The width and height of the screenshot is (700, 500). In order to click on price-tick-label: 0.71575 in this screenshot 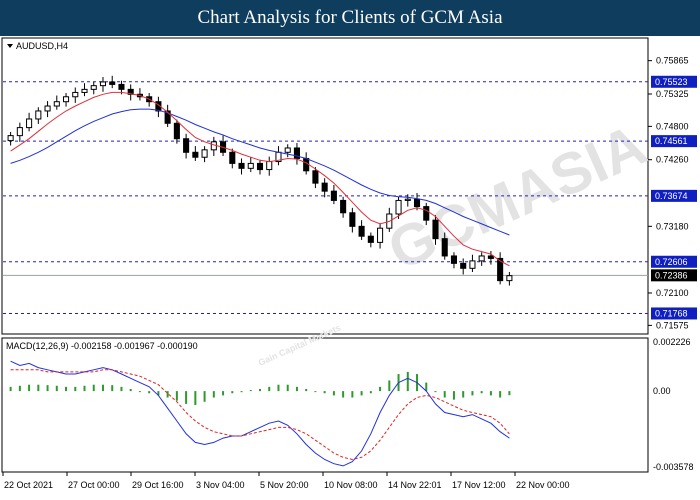, I will do `click(672, 325)`.